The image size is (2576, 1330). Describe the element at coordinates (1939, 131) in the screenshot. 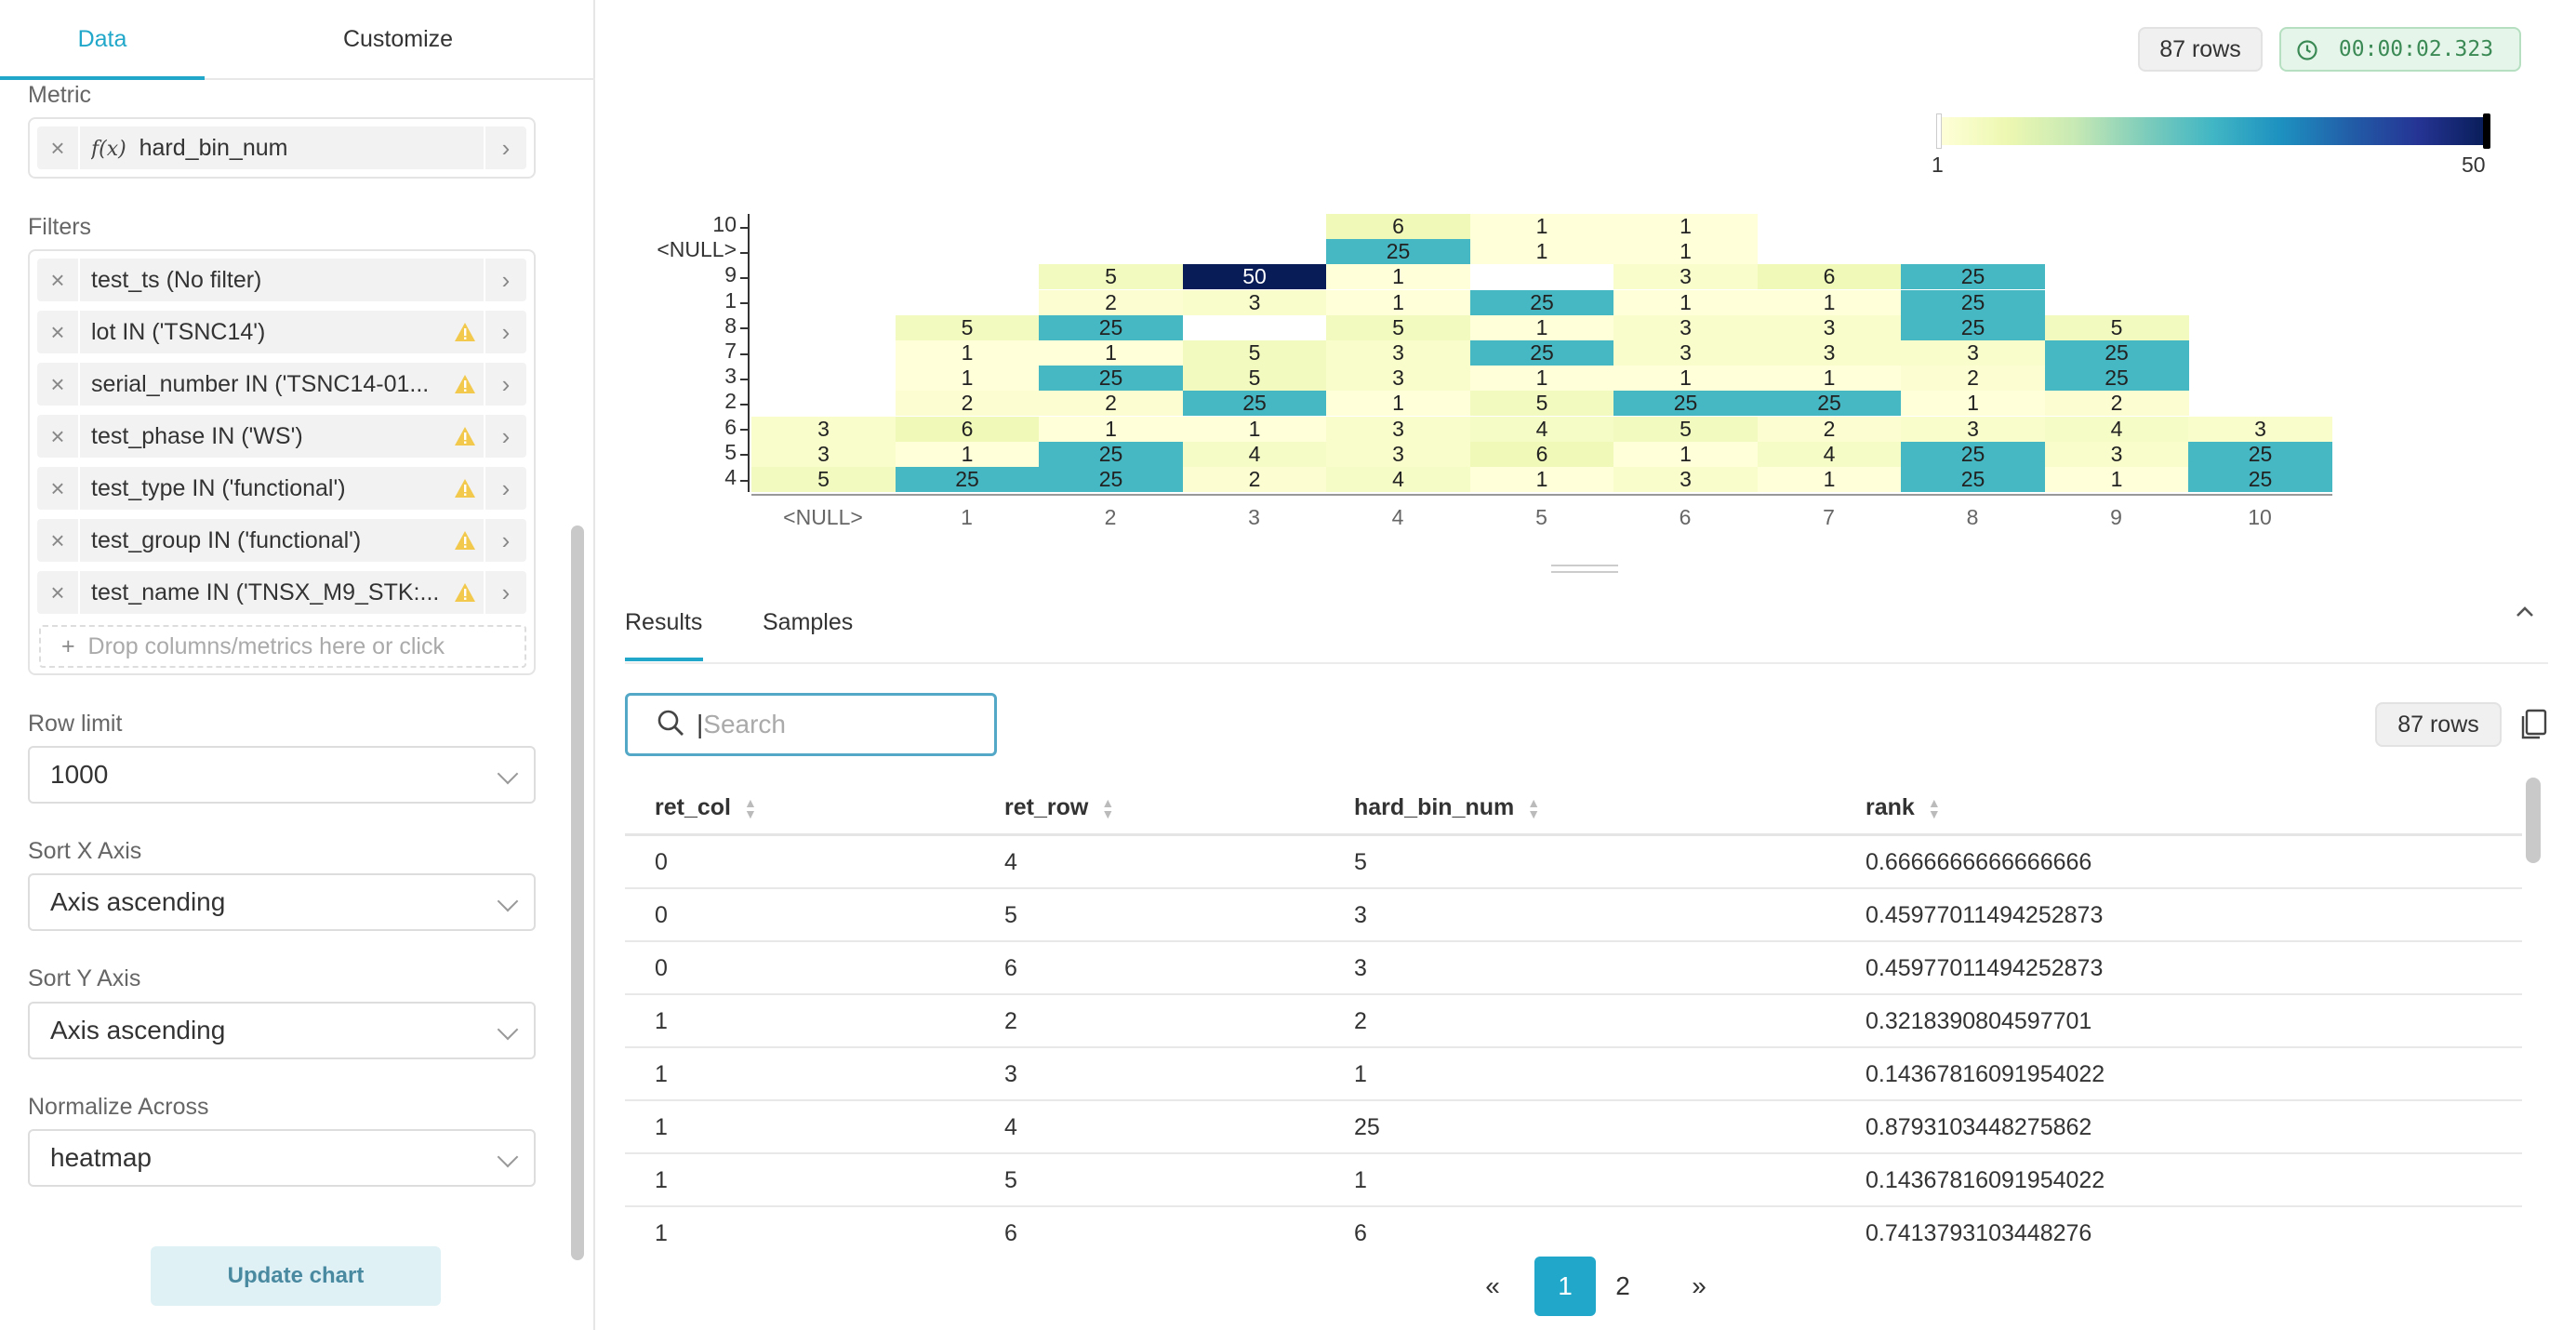

I see `legend-min-handle` at that location.